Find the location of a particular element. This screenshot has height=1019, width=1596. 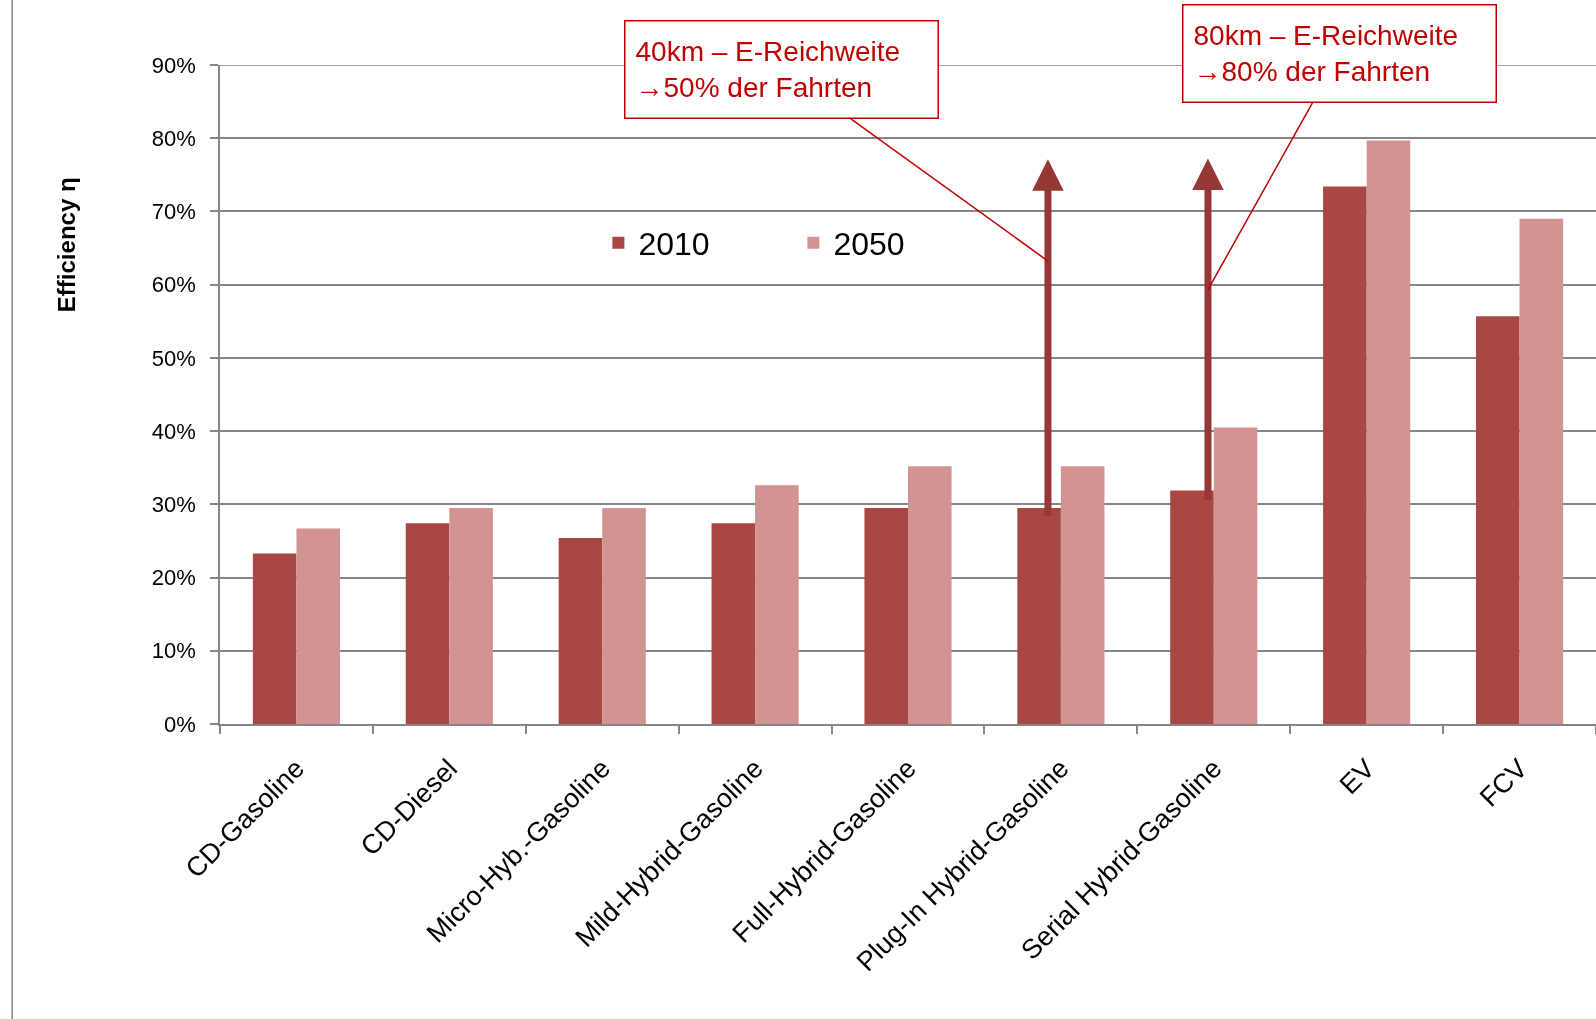

y-tick-label: 70% is located at coordinates (173, 212).